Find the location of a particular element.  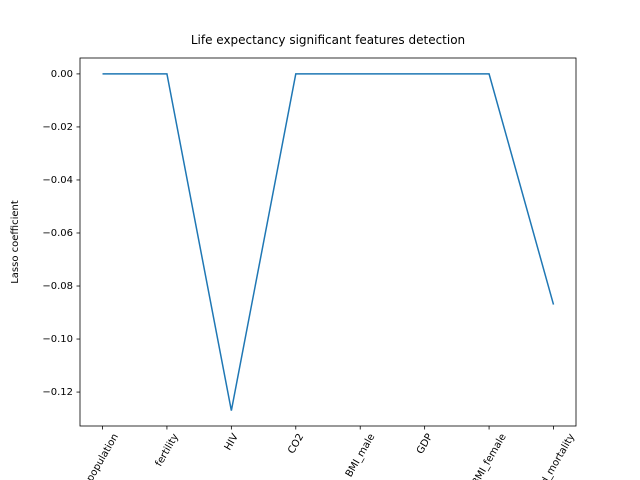

y-tick-label: −0.06 is located at coordinates (57, 233).